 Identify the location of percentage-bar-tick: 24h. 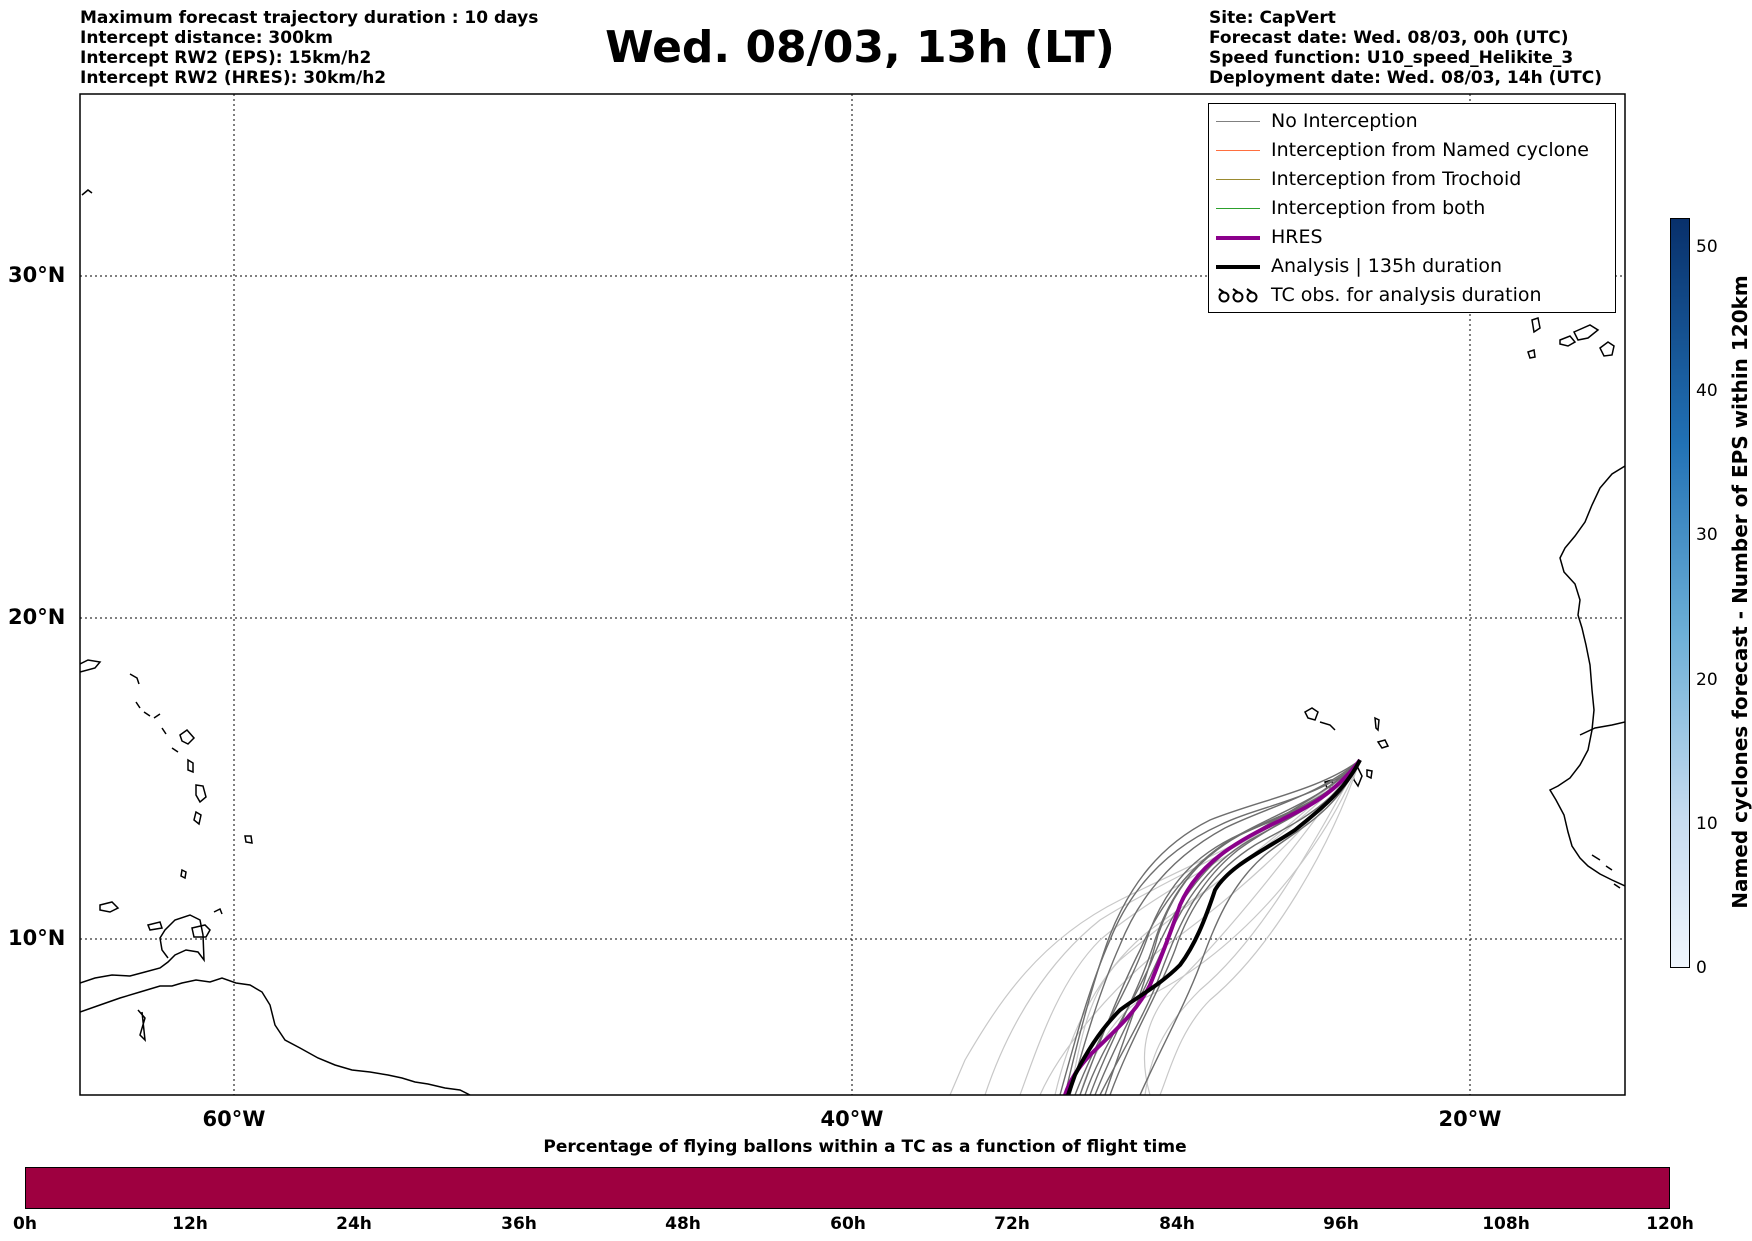
(354, 1224).